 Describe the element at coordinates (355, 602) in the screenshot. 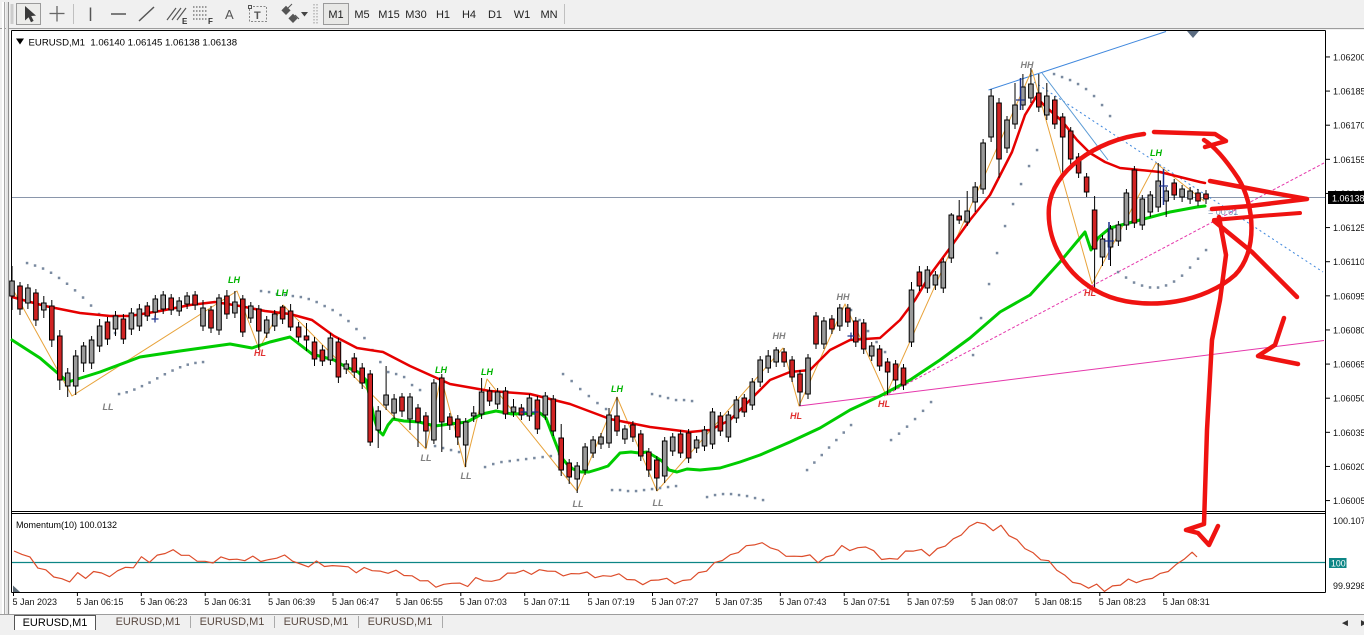

I see `svg-text: 5 Jan 06:47` at that location.